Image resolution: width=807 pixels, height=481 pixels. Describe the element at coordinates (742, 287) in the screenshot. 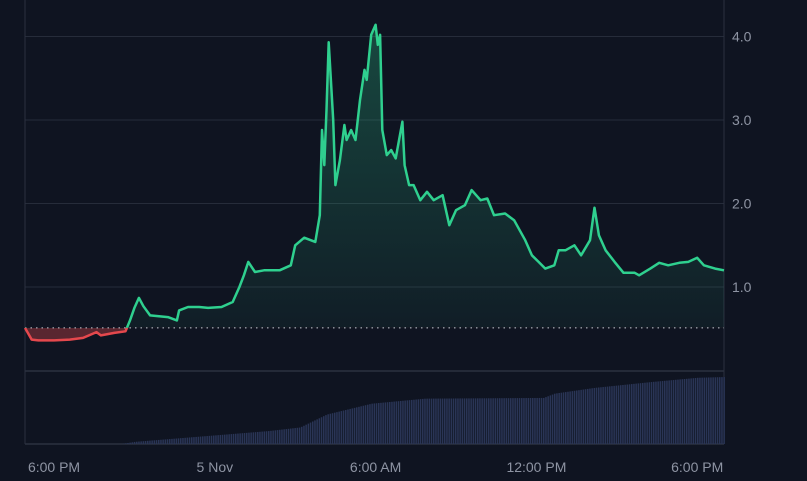

I see `y-tick-label: 1.0` at that location.